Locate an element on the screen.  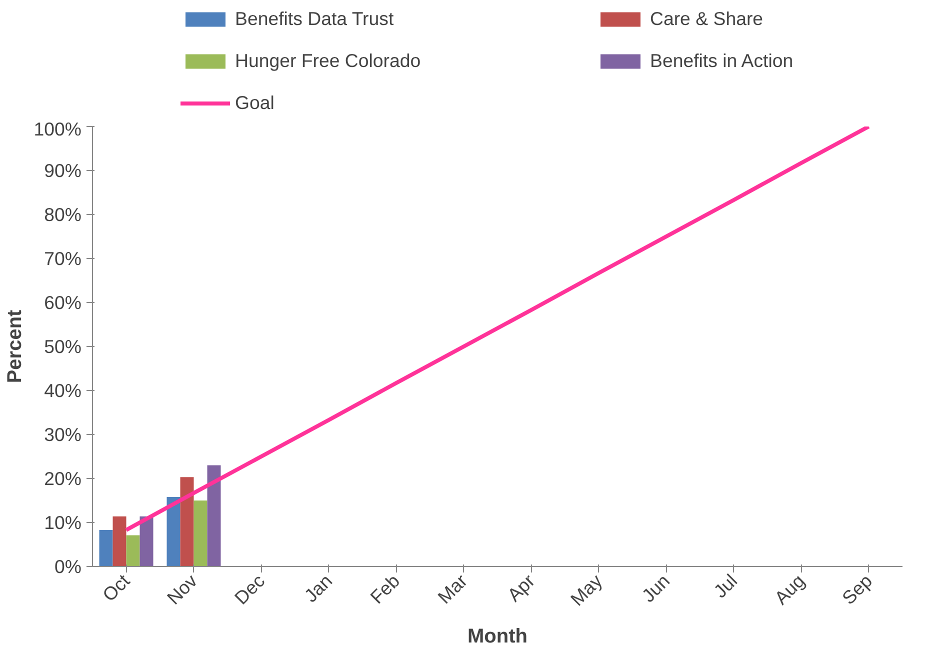
legend-label: Hunger Free Colorado is located at coordinates (328, 61).